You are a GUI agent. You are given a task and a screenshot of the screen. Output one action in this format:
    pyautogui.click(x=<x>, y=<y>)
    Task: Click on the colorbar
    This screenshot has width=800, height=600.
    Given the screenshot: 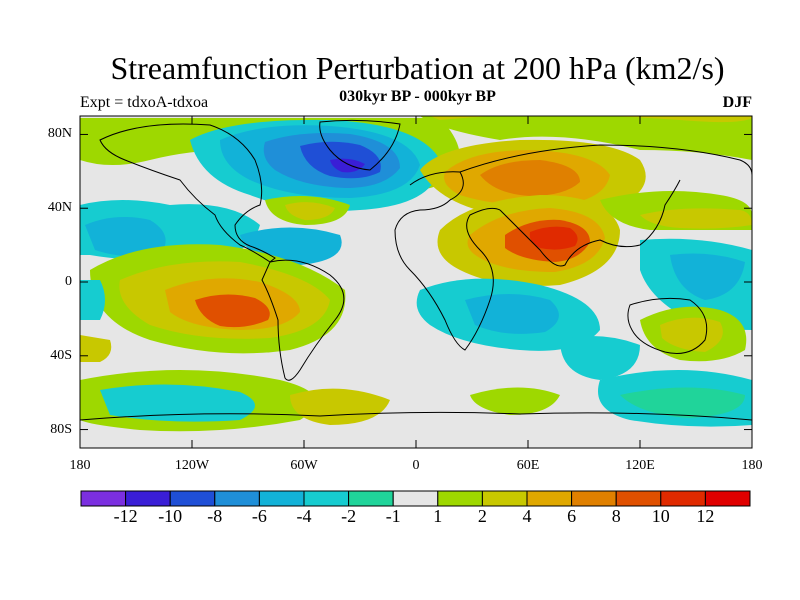 What is the action you would take?
    pyautogui.click(x=415, y=498)
    